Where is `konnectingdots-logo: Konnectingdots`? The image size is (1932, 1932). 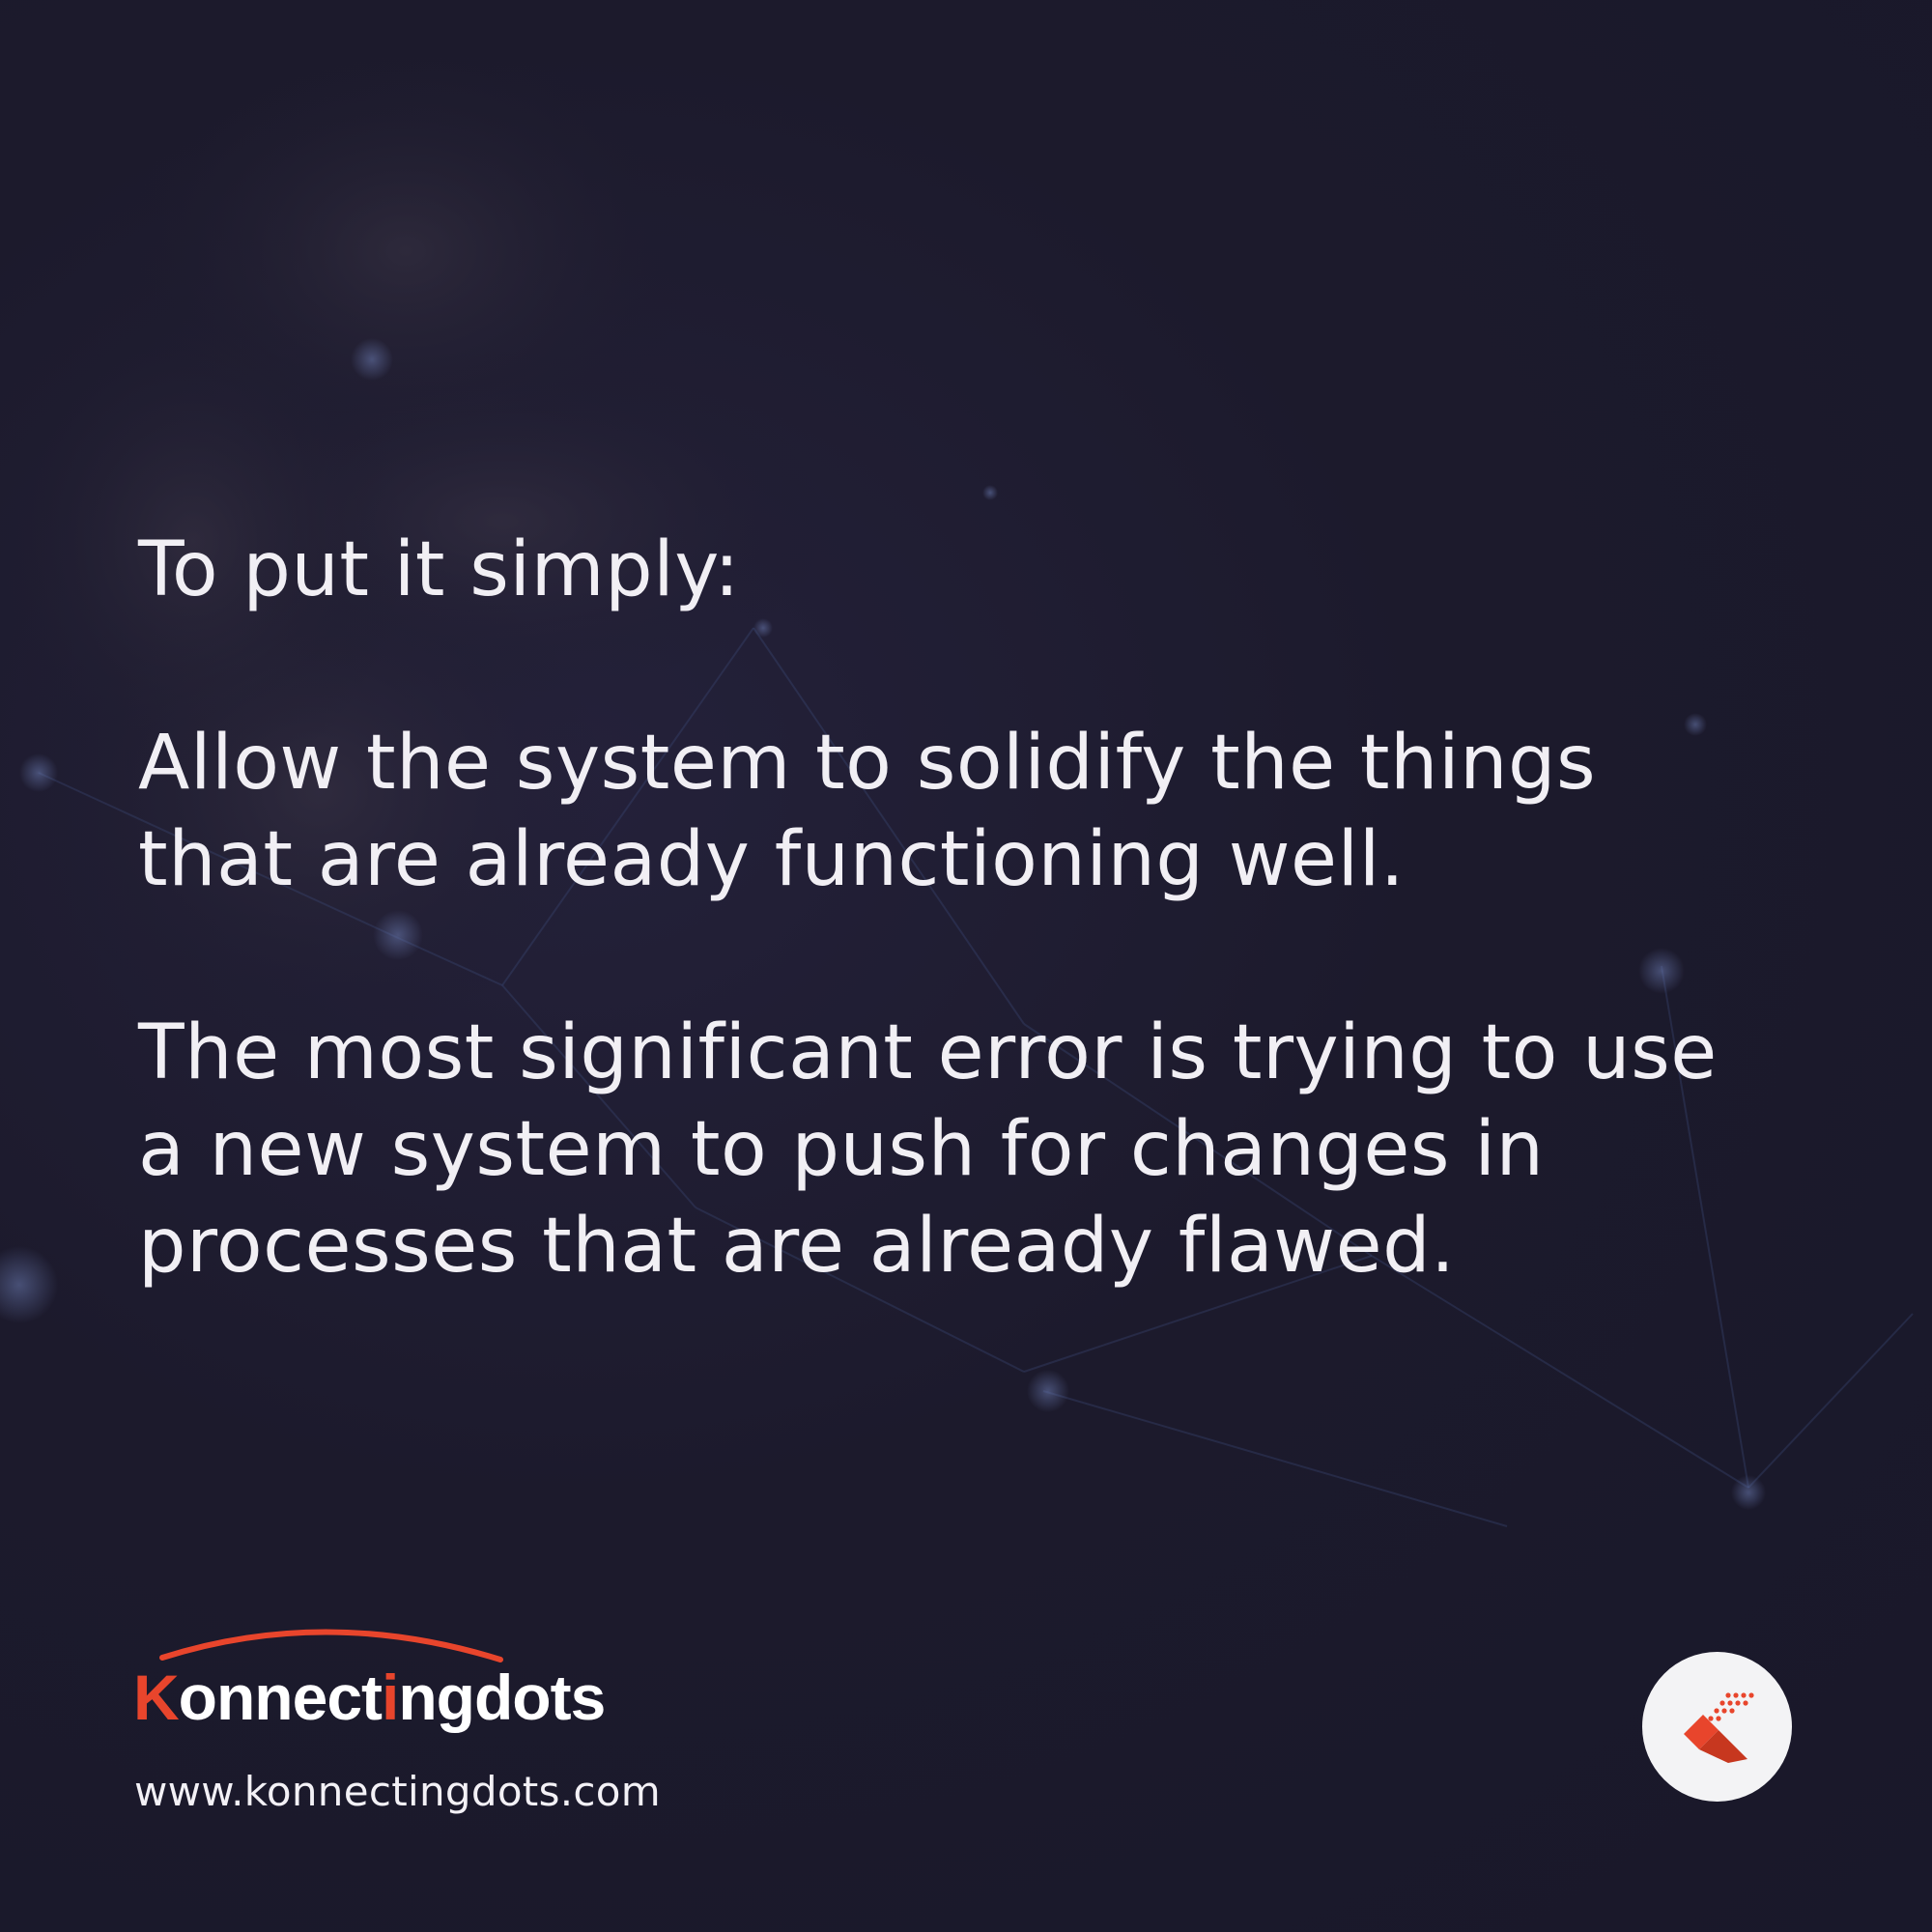 konnectingdots-logo: Konnectingdots is located at coordinates (369, 1681).